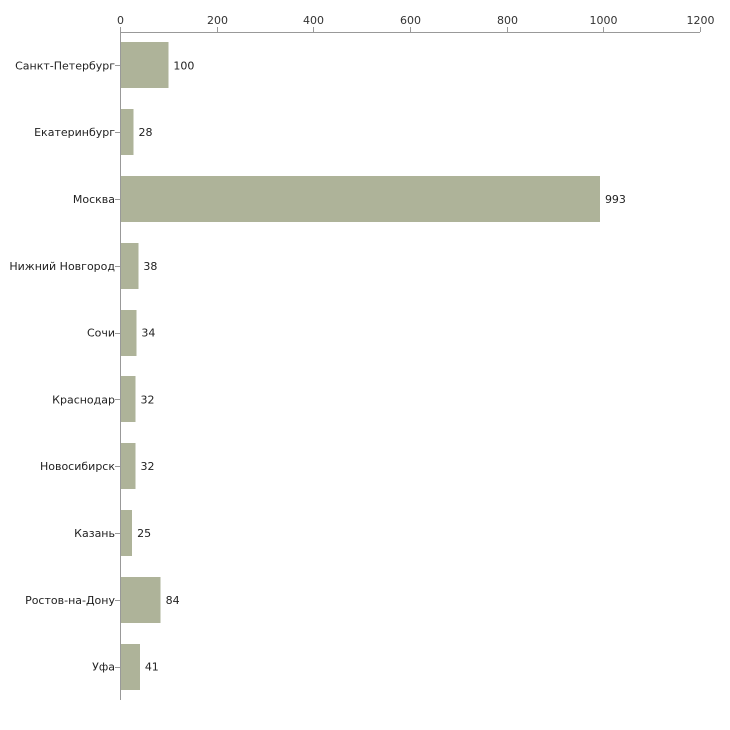 Image resolution: width=730 pixels, height=730 pixels. What do you see at coordinates (173, 600) in the screenshot?
I see `bar-value-label: 84` at bounding box center [173, 600].